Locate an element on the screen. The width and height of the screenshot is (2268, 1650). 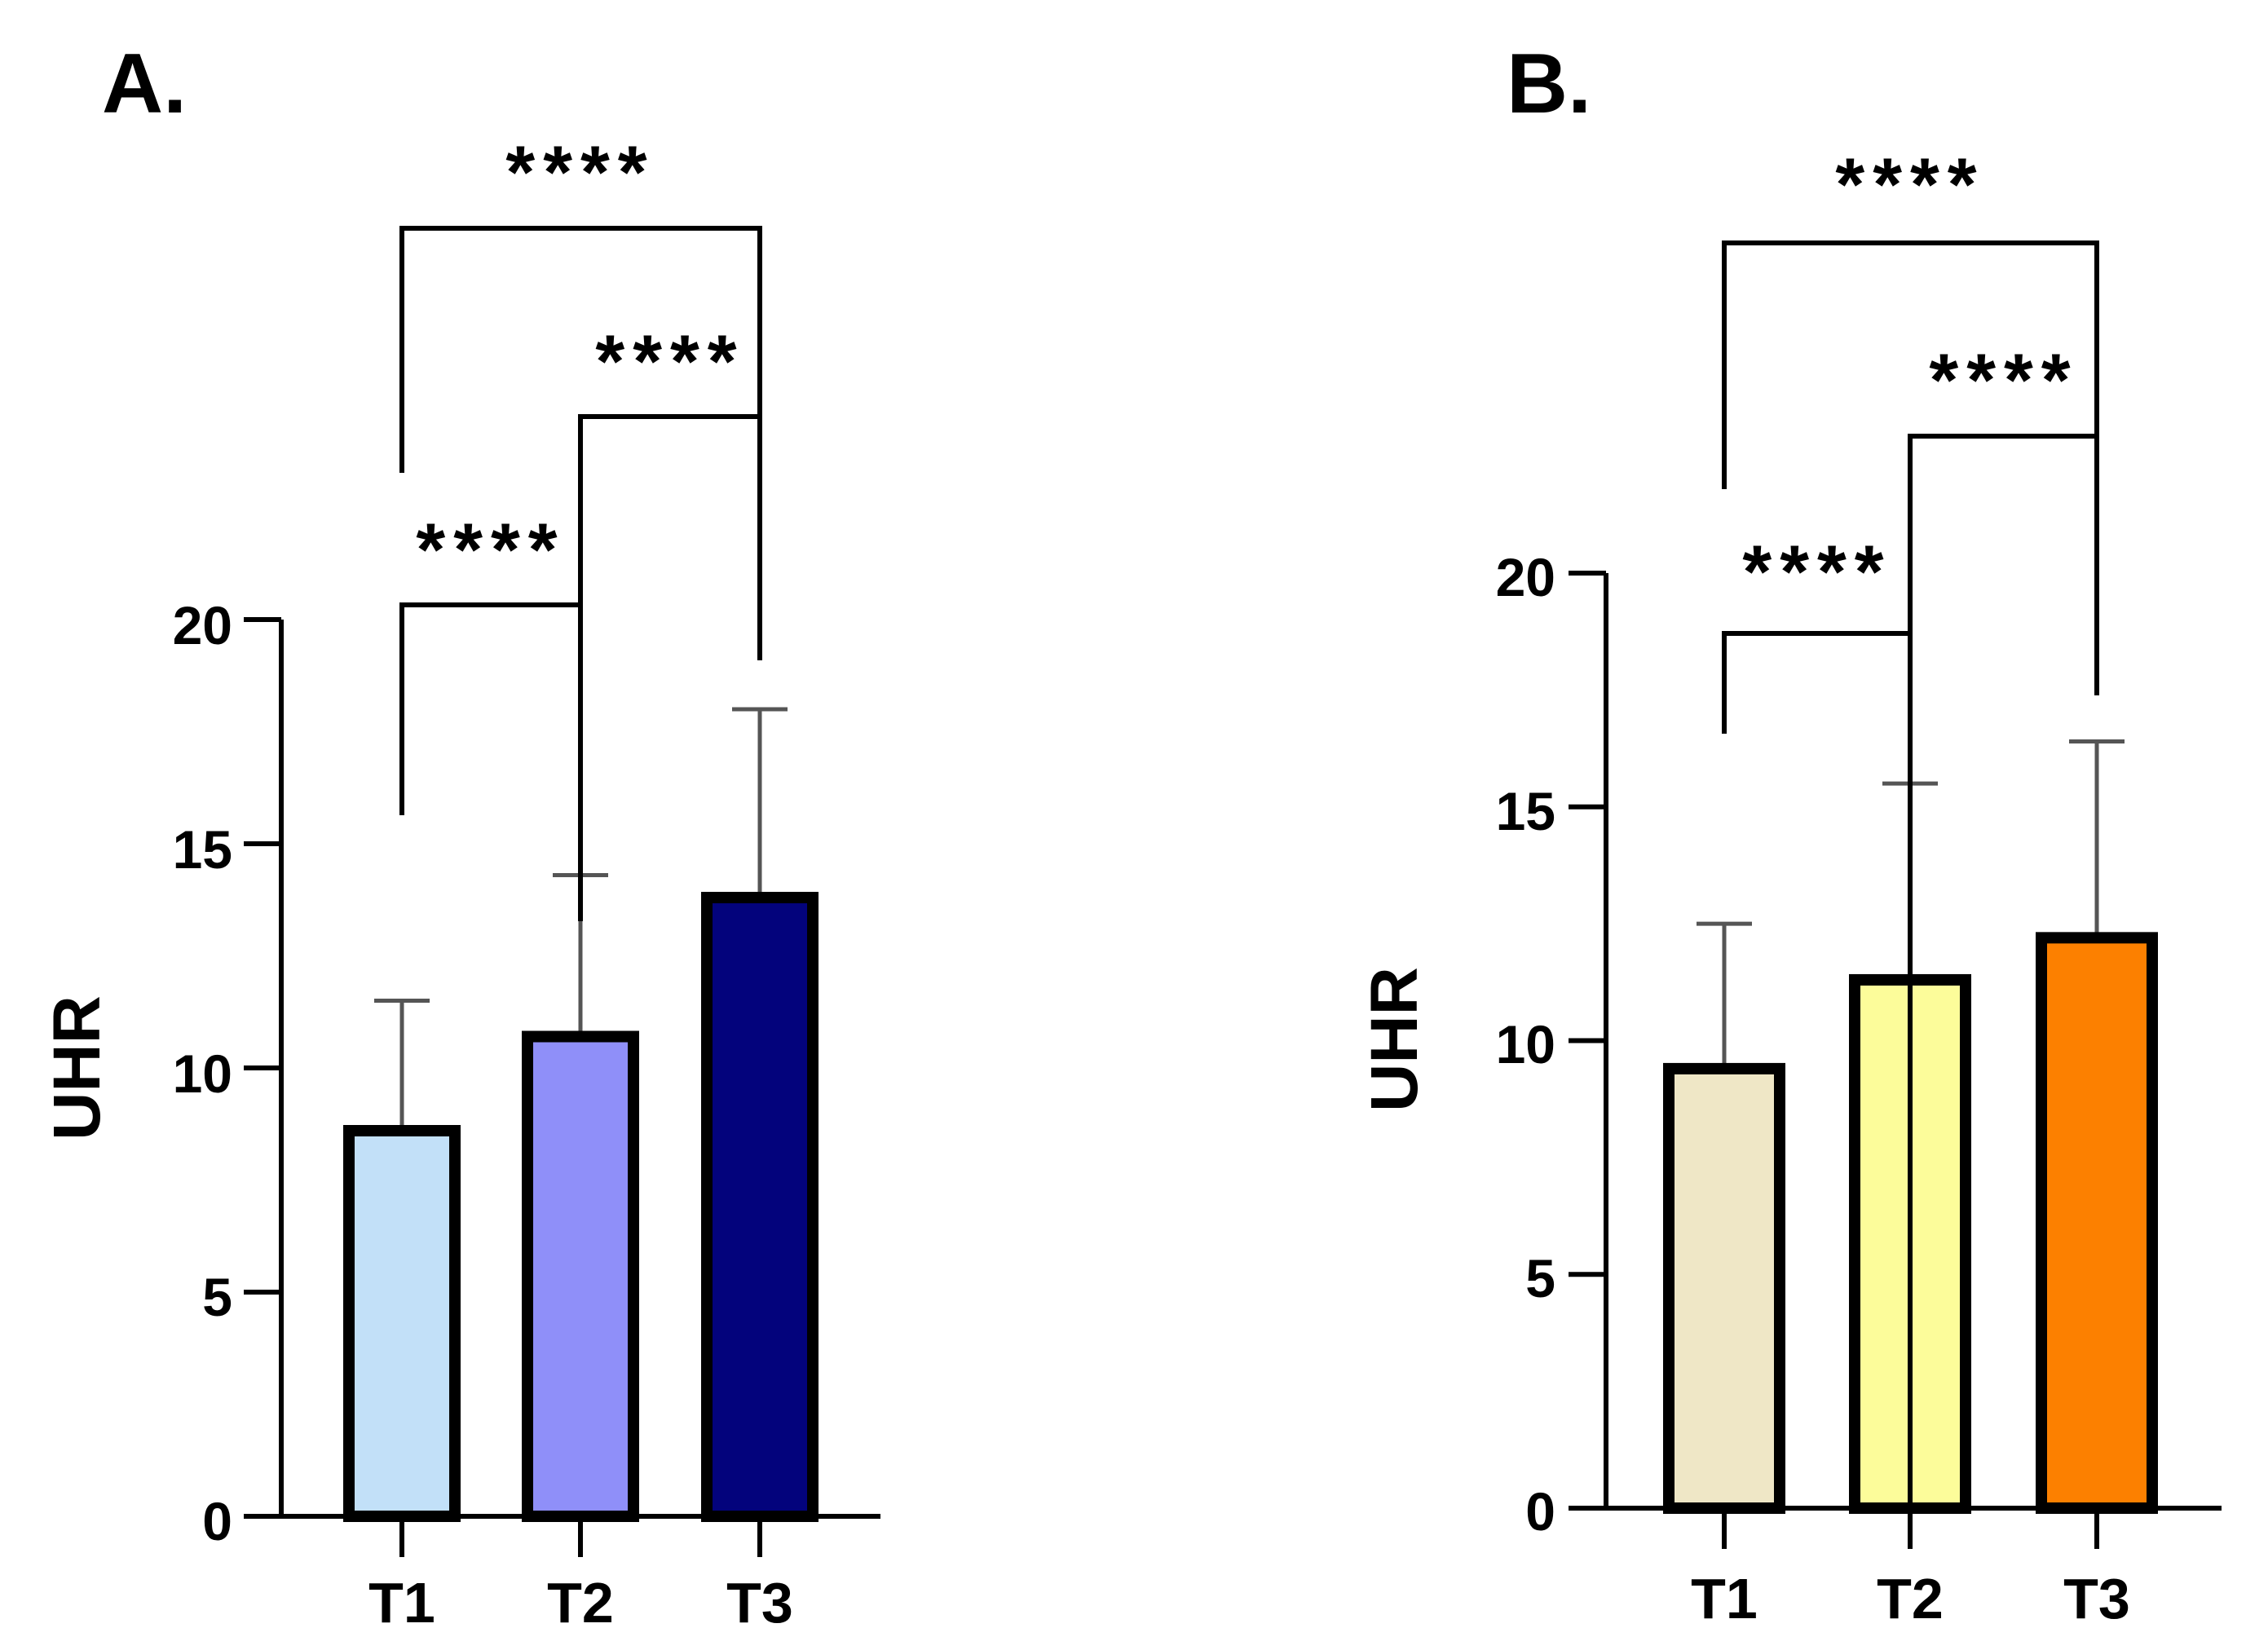
panel-a-y-tick-5: 5 is located at coordinates (217, 1297).